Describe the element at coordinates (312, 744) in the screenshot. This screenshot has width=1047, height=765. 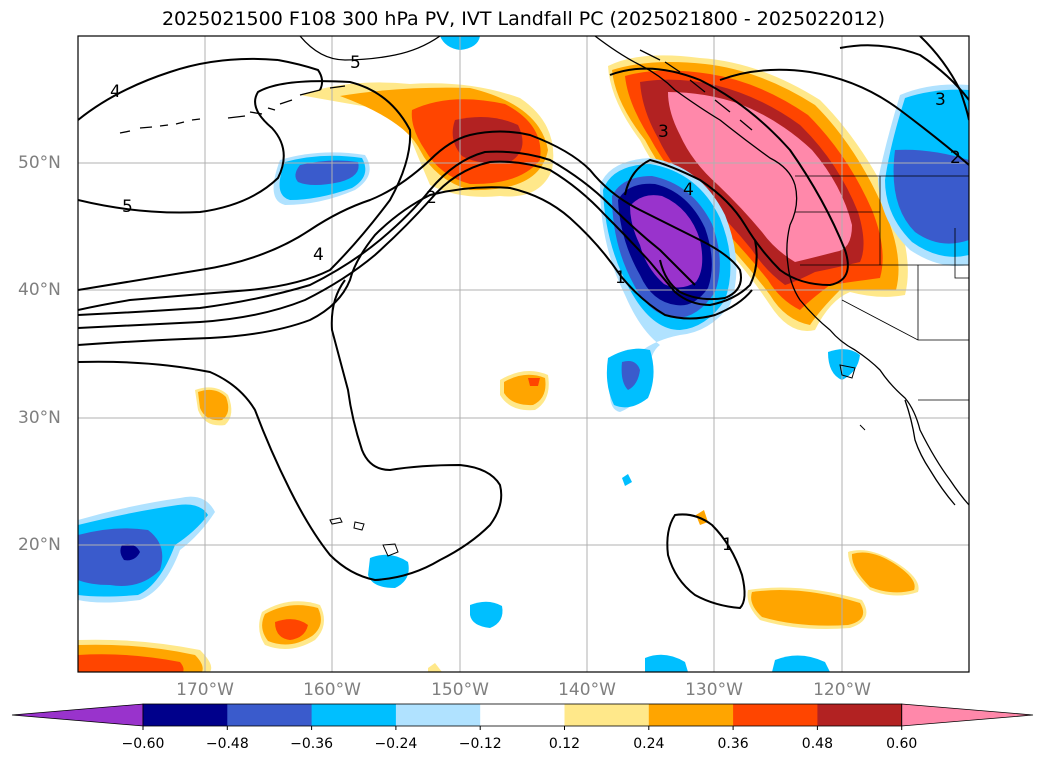
I see `colorbar-tick-label: −0.36` at that location.